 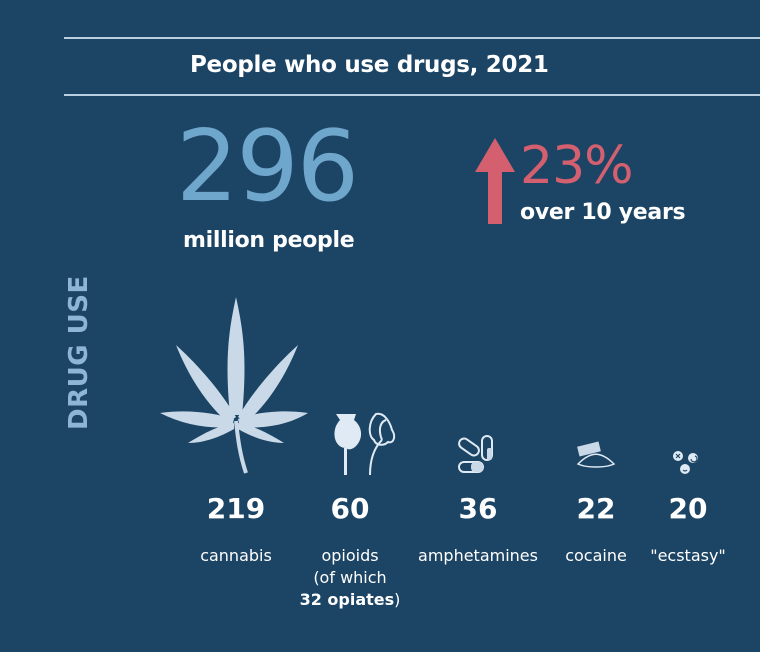 I want to click on opiates-count: 32 opiates, so click(x=347, y=599).